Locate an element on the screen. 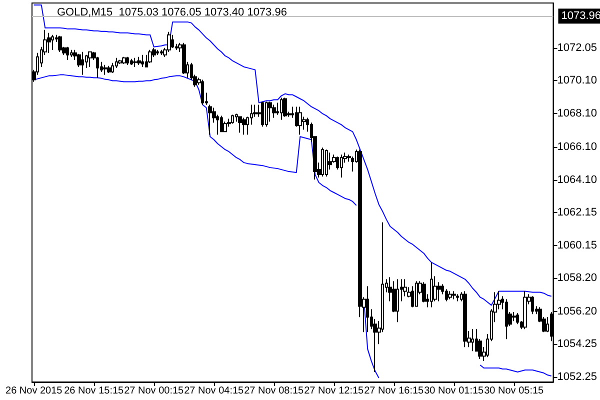  y-tick-label: 1052.25 is located at coordinates (577, 377).